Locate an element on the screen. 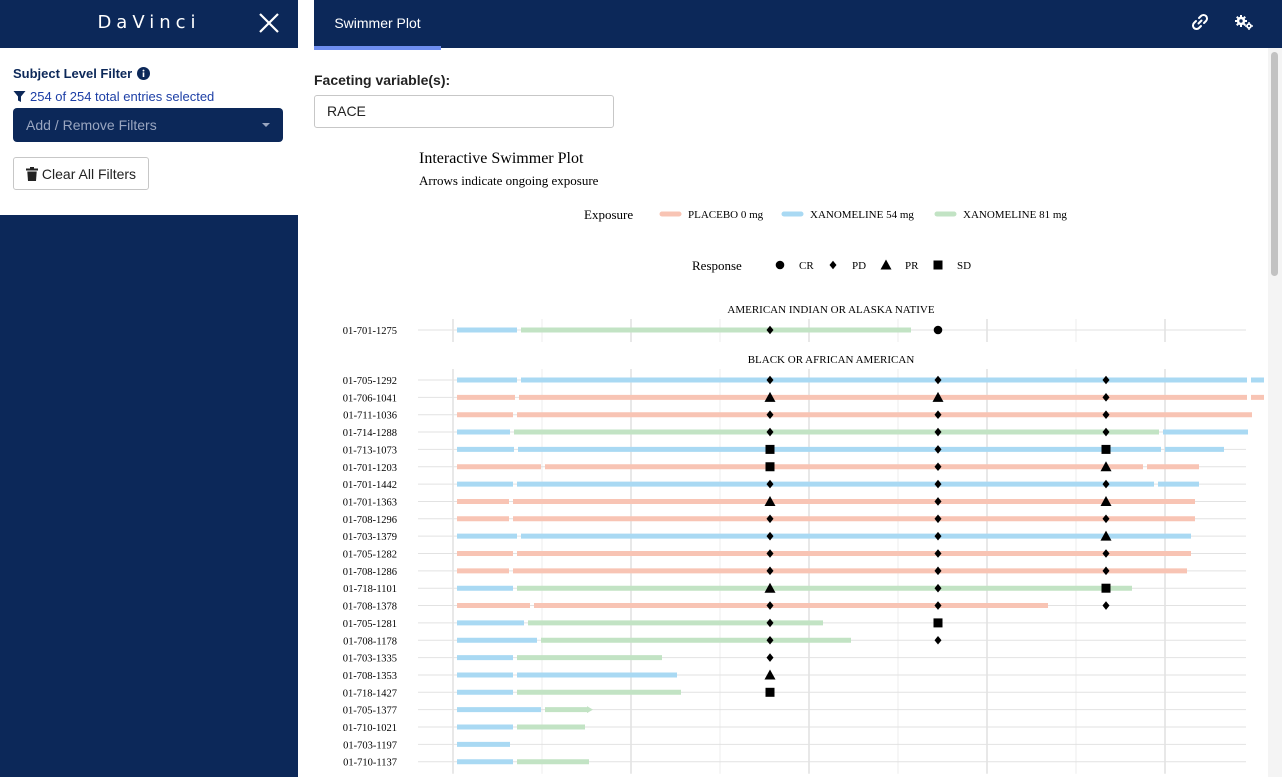 The width and height of the screenshot is (1282, 777). subject-id-label: 01-705-1377 is located at coordinates (370, 711).